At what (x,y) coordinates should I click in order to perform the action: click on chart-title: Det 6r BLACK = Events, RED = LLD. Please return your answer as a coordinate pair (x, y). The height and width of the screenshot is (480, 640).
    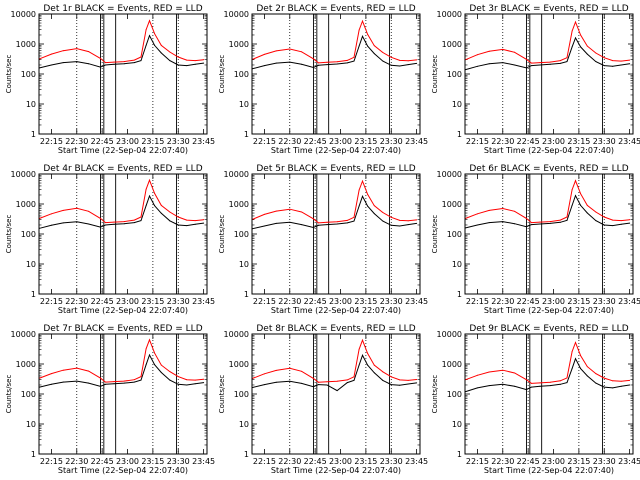
    Looking at the image, I should click on (548, 169).